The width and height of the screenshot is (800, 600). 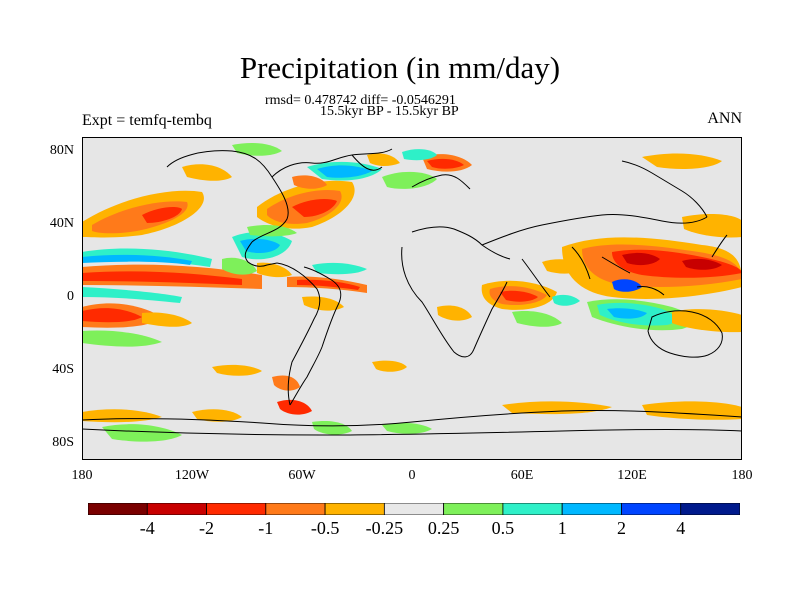 What do you see at coordinates (443, 528) in the screenshot?
I see `colorbar-label: 0.25` at bounding box center [443, 528].